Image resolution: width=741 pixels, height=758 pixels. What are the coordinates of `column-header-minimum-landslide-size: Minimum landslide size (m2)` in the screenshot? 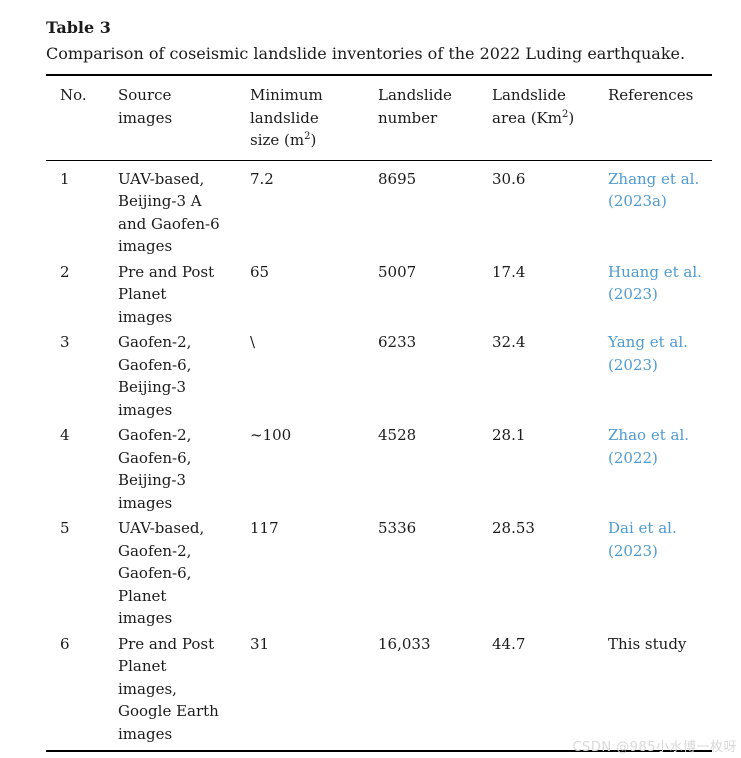 It's located at (314, 118).